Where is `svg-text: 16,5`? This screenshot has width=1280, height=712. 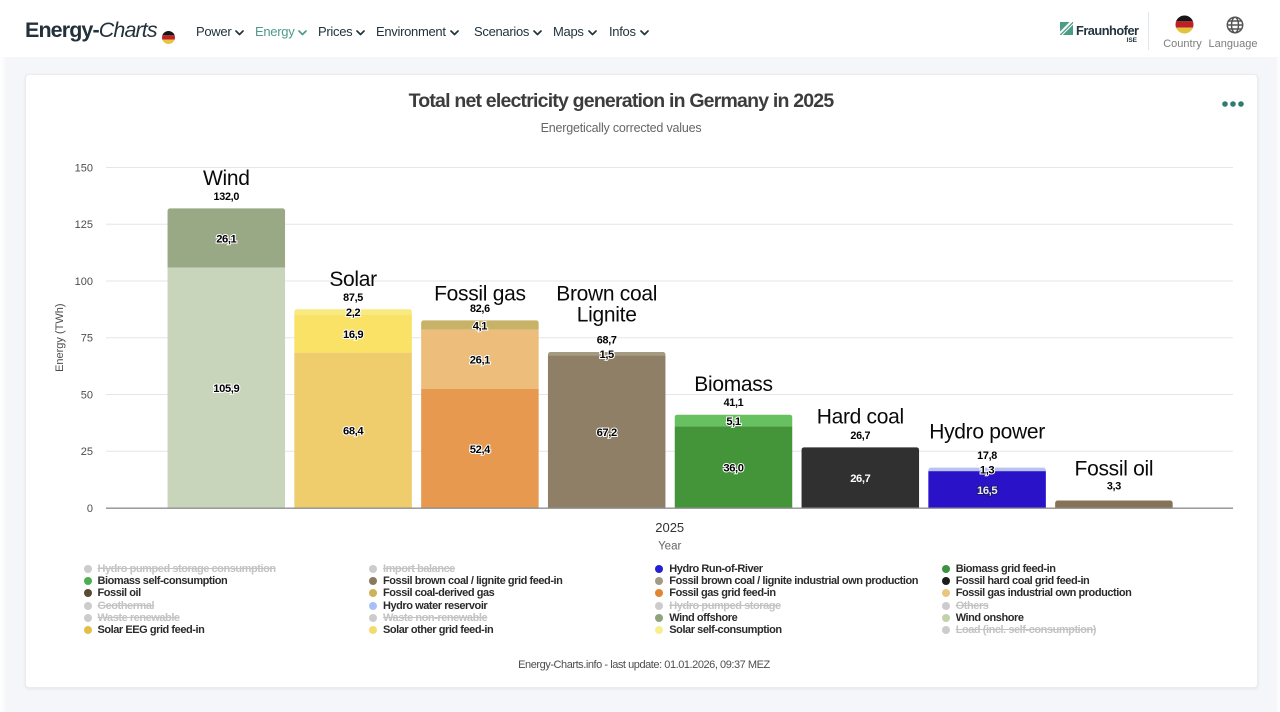
svg-text: 16,5 is located at coordinates (987, 491).